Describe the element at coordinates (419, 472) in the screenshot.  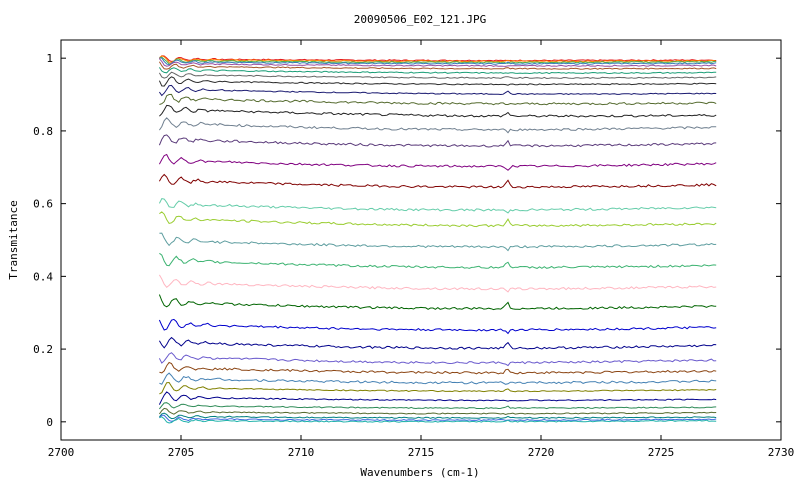
I see `x-axis-label: Wavenumbers (cm-1)` at that location.